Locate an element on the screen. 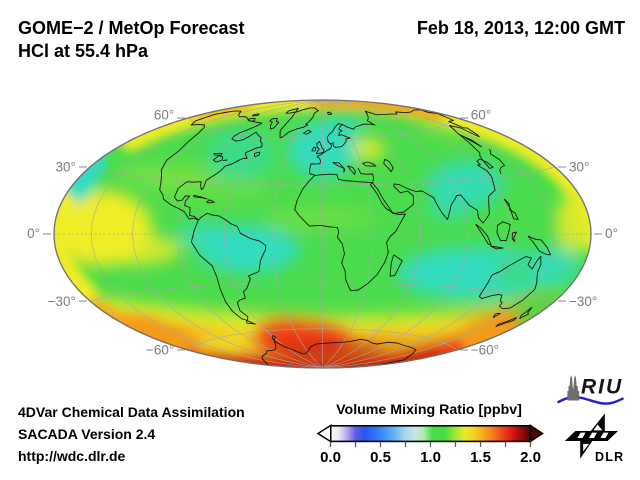  svg-text: 0.5 is located at coordinates (380, 457).